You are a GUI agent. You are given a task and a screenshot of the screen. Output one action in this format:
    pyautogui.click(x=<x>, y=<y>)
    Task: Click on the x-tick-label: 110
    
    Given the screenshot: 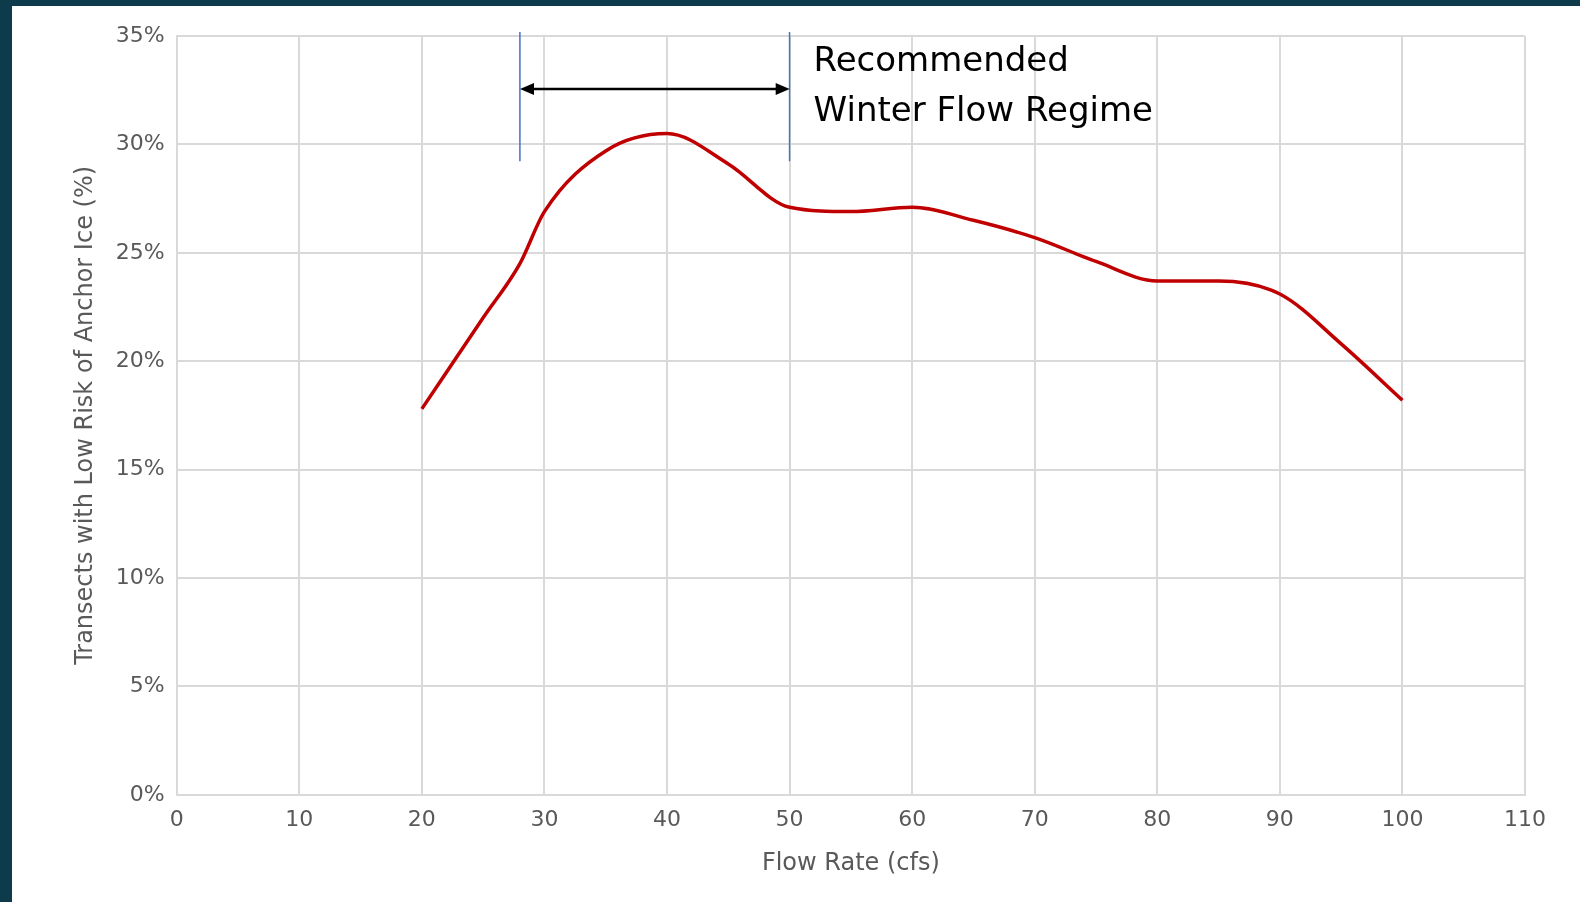 What is the action you would take?
    pyautogui.click(x=1525, y=818)
    